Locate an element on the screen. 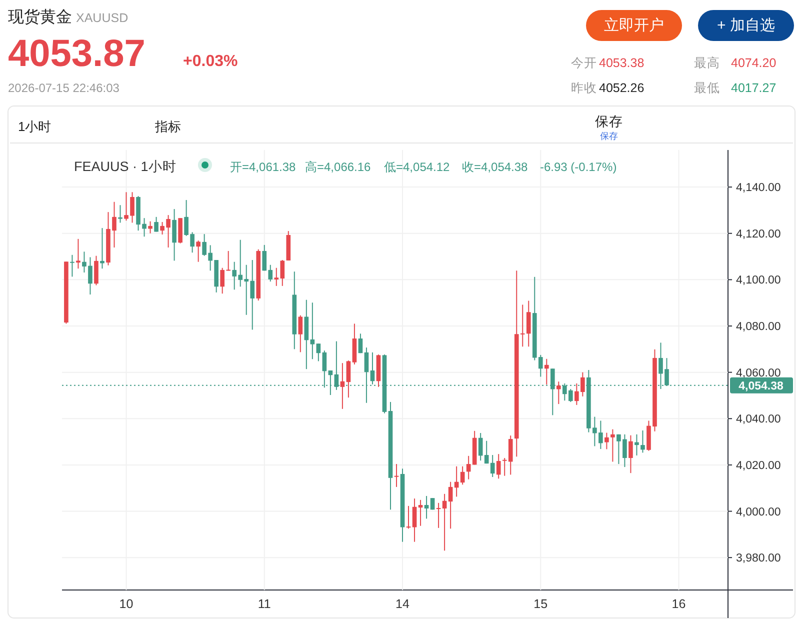  annotation: FEAUUS · 1小时 is located at coordinates (125, 166).